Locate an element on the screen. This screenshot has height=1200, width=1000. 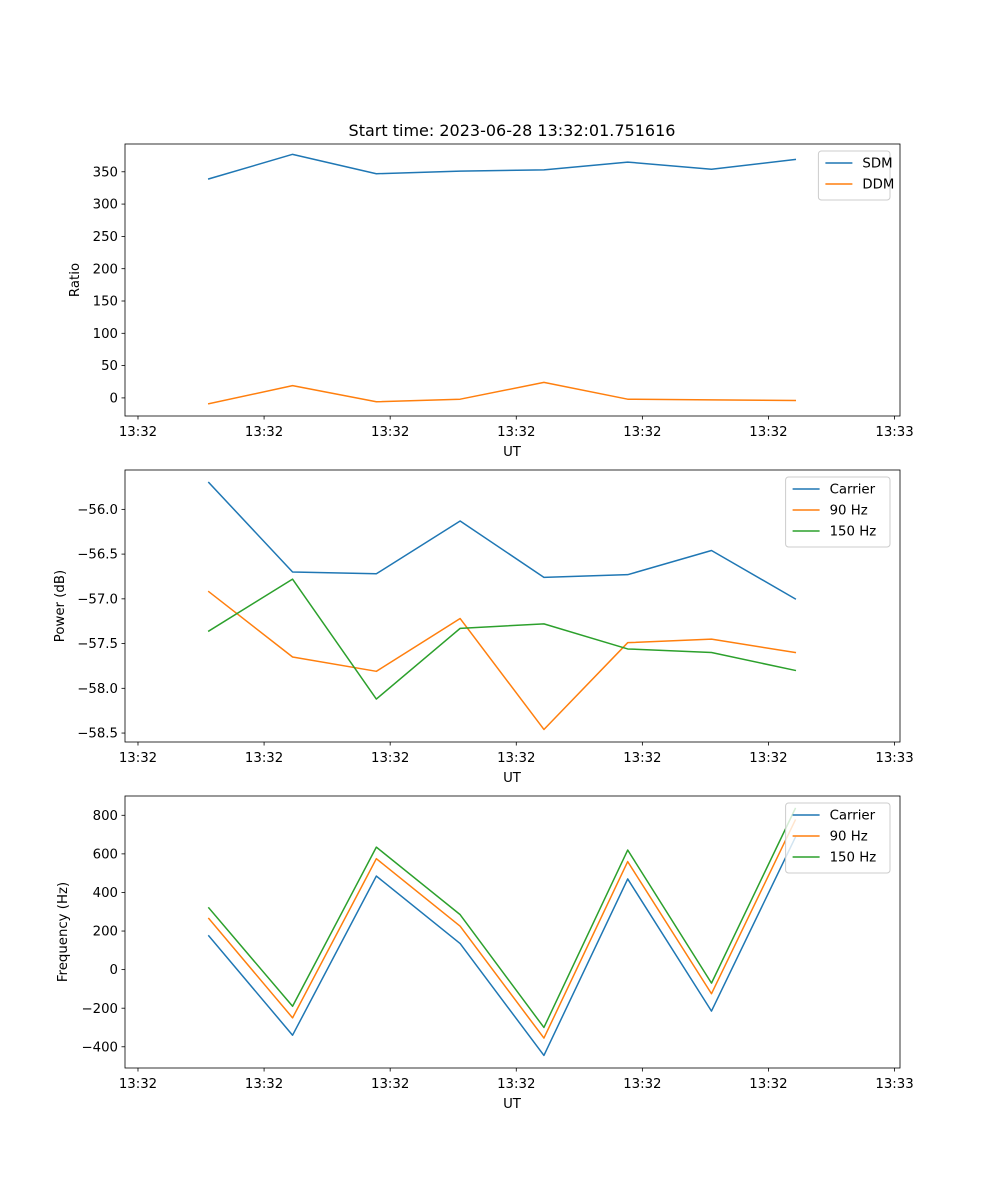
frequency-y-tick-label: −200 is located at coordinates (99, 1009).